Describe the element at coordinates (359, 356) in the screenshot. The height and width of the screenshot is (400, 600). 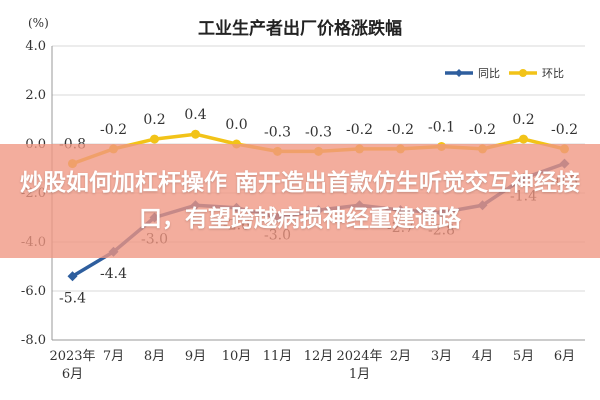
I see `x-tick-label: 2024年` at that location.